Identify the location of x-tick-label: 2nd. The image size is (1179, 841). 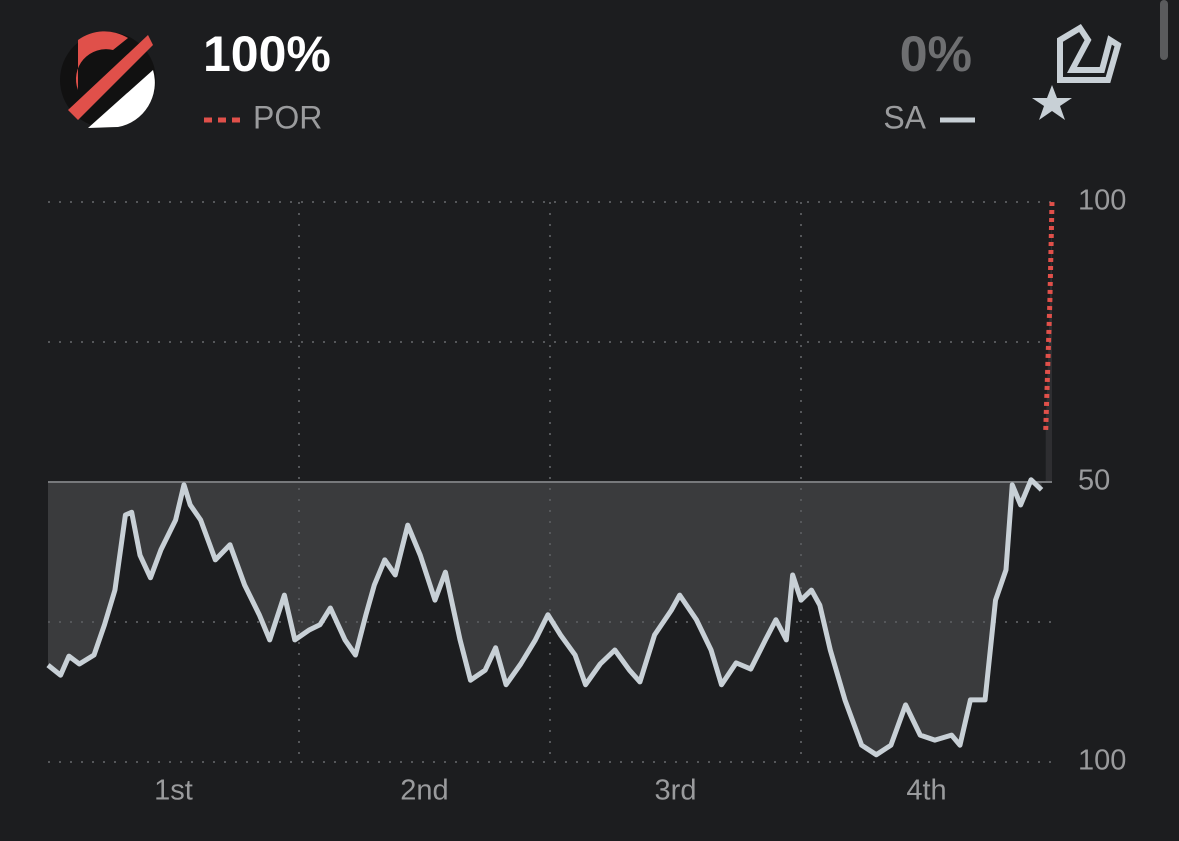
(424, 791).